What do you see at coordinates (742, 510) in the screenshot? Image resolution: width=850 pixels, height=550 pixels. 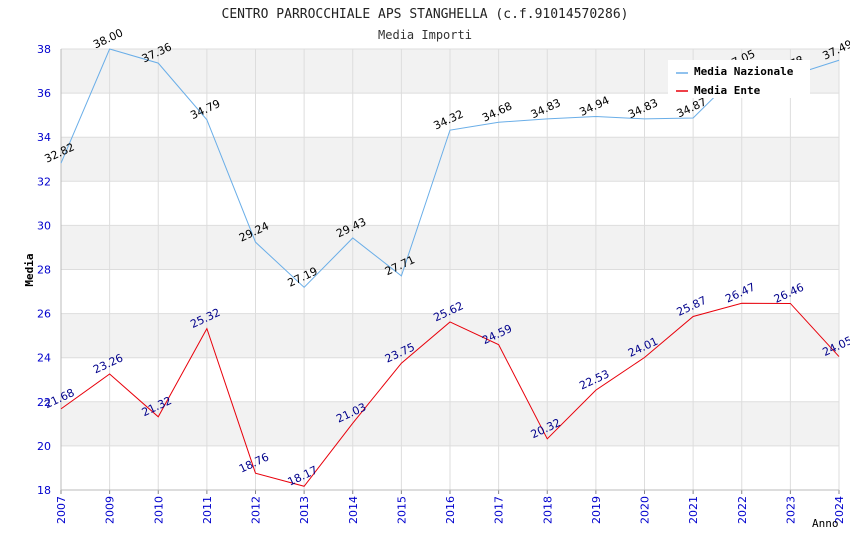 I see `x-tick-label-2022: 2022` at bounding box center [742, 510].